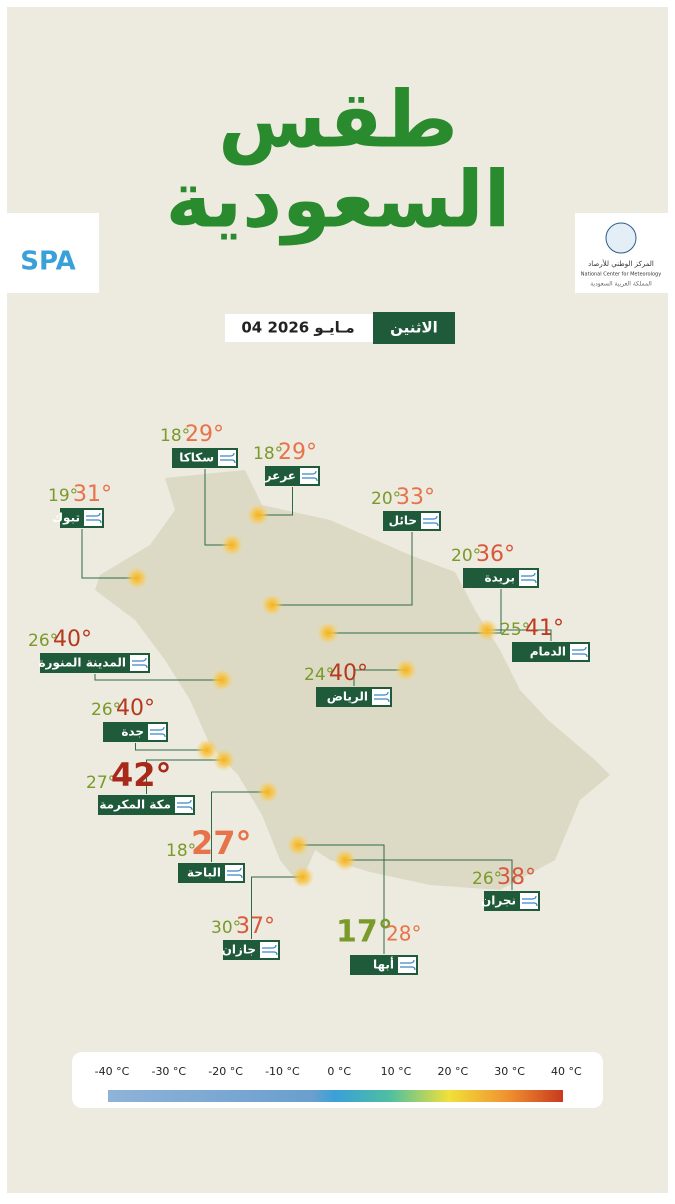  Describe the element at coordinates (226, 928) in the screenshot. I see `temp-low: 30°` at that location.